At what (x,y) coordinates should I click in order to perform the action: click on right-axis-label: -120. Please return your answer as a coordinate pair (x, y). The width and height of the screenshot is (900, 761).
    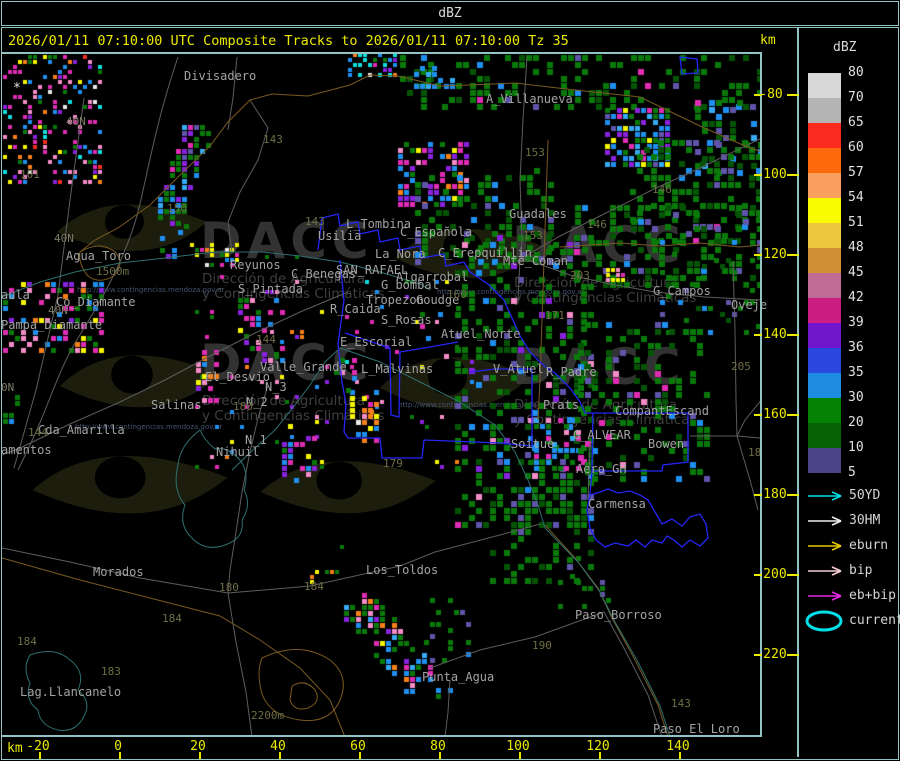
    Looking at the image, I should click on (771, 254).